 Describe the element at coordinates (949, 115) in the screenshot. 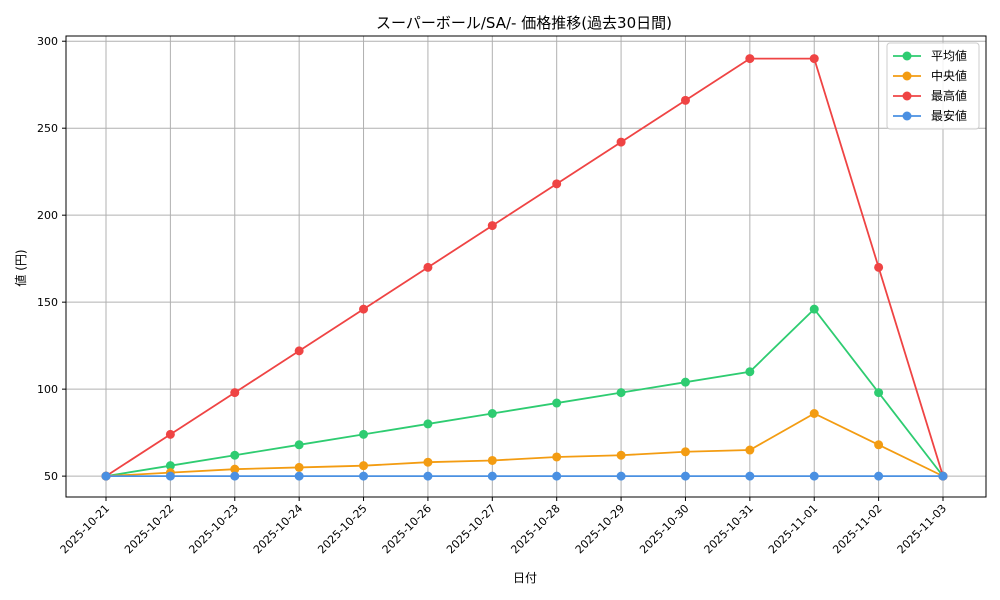

I see `legend-label: 最安値` at that location.